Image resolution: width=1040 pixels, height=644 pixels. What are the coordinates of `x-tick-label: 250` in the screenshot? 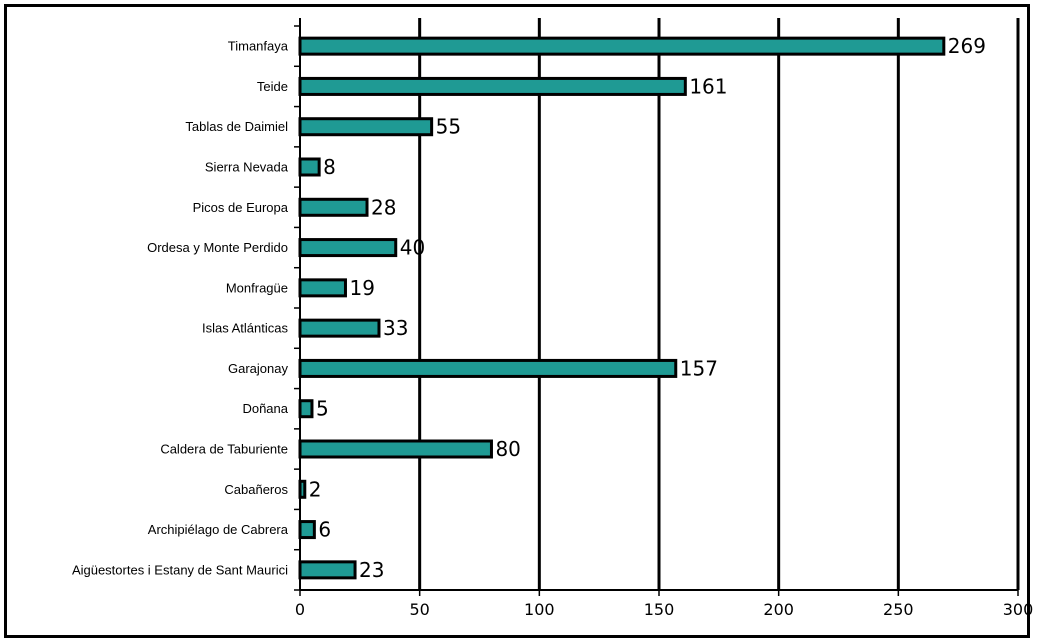 It's located at (898, 609).